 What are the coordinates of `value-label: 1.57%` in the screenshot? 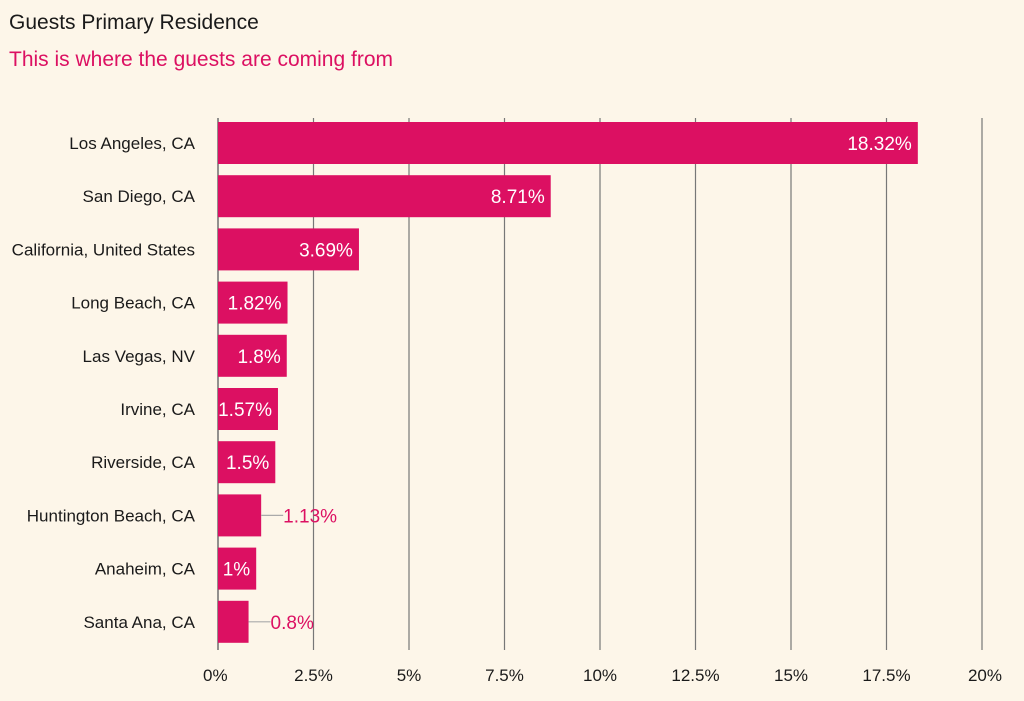 It's located at (245, 410).